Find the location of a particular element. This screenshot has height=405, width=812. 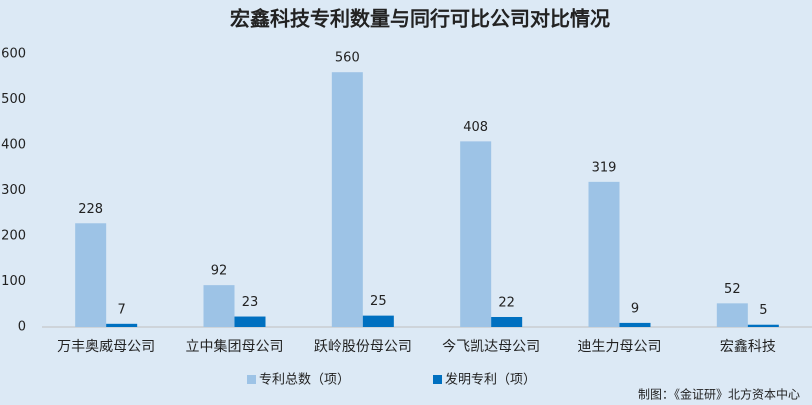

data-label: 560 is located at coordinates (347, 58).